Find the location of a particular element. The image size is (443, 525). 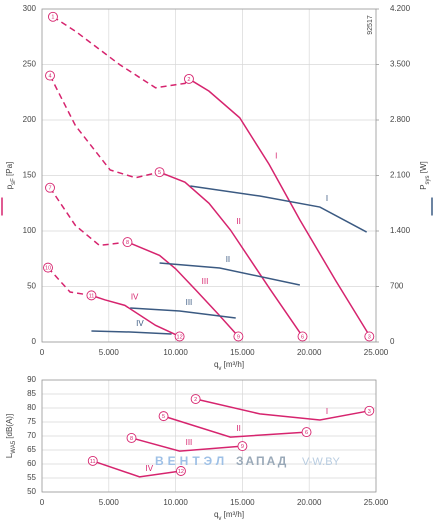

y-axis-label-main: L is located at coordinates (9, 455).